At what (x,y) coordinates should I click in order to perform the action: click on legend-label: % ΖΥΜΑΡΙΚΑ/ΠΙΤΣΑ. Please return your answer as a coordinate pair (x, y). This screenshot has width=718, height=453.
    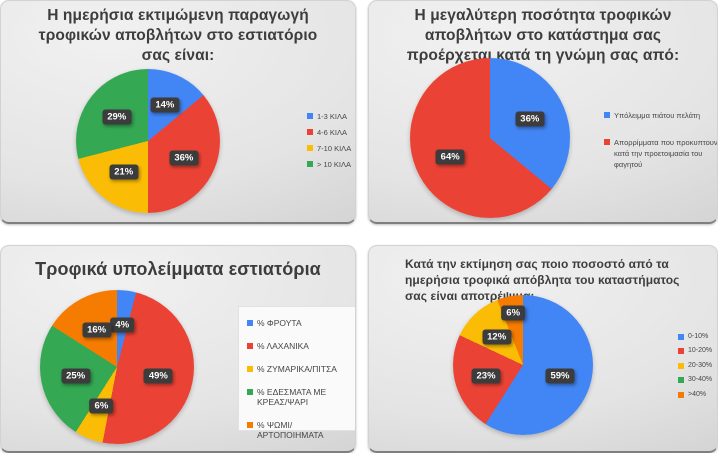
    Looking at the image, I should click on (297, 369).